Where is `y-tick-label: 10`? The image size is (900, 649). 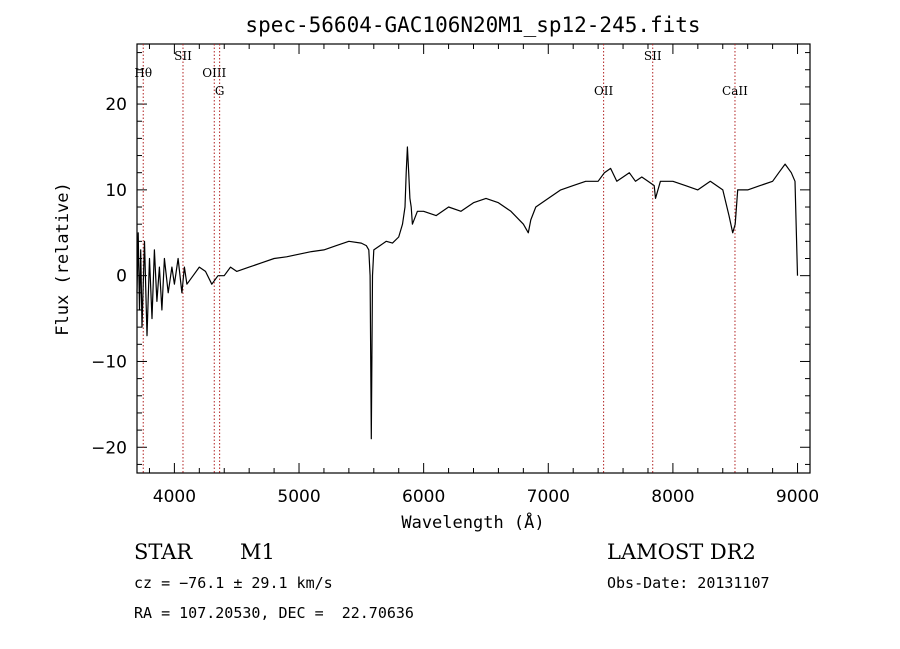 y-tick-label: 10 is located at coordinates (116, 191).